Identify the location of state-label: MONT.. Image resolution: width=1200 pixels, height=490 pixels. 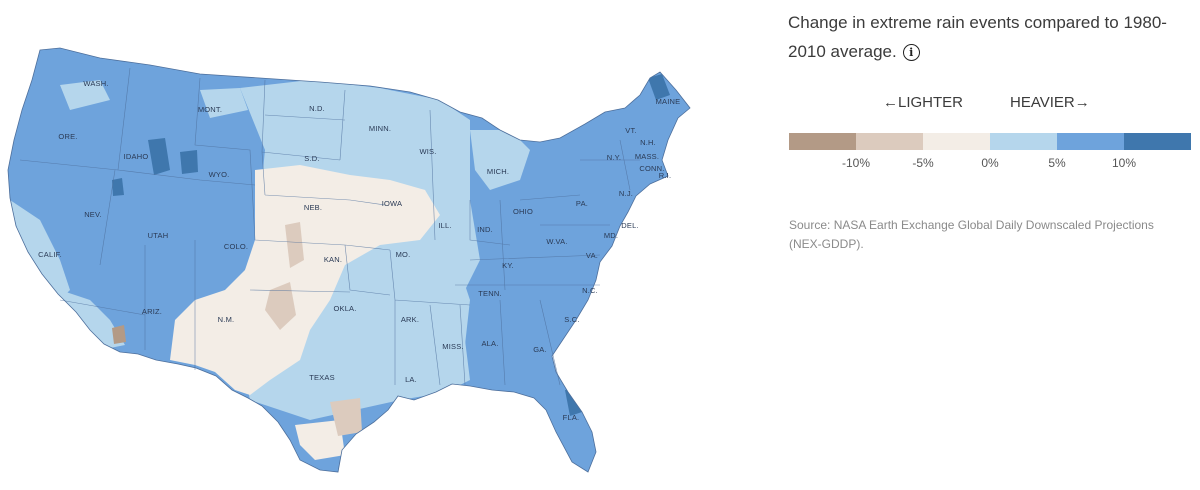
(210, 109).